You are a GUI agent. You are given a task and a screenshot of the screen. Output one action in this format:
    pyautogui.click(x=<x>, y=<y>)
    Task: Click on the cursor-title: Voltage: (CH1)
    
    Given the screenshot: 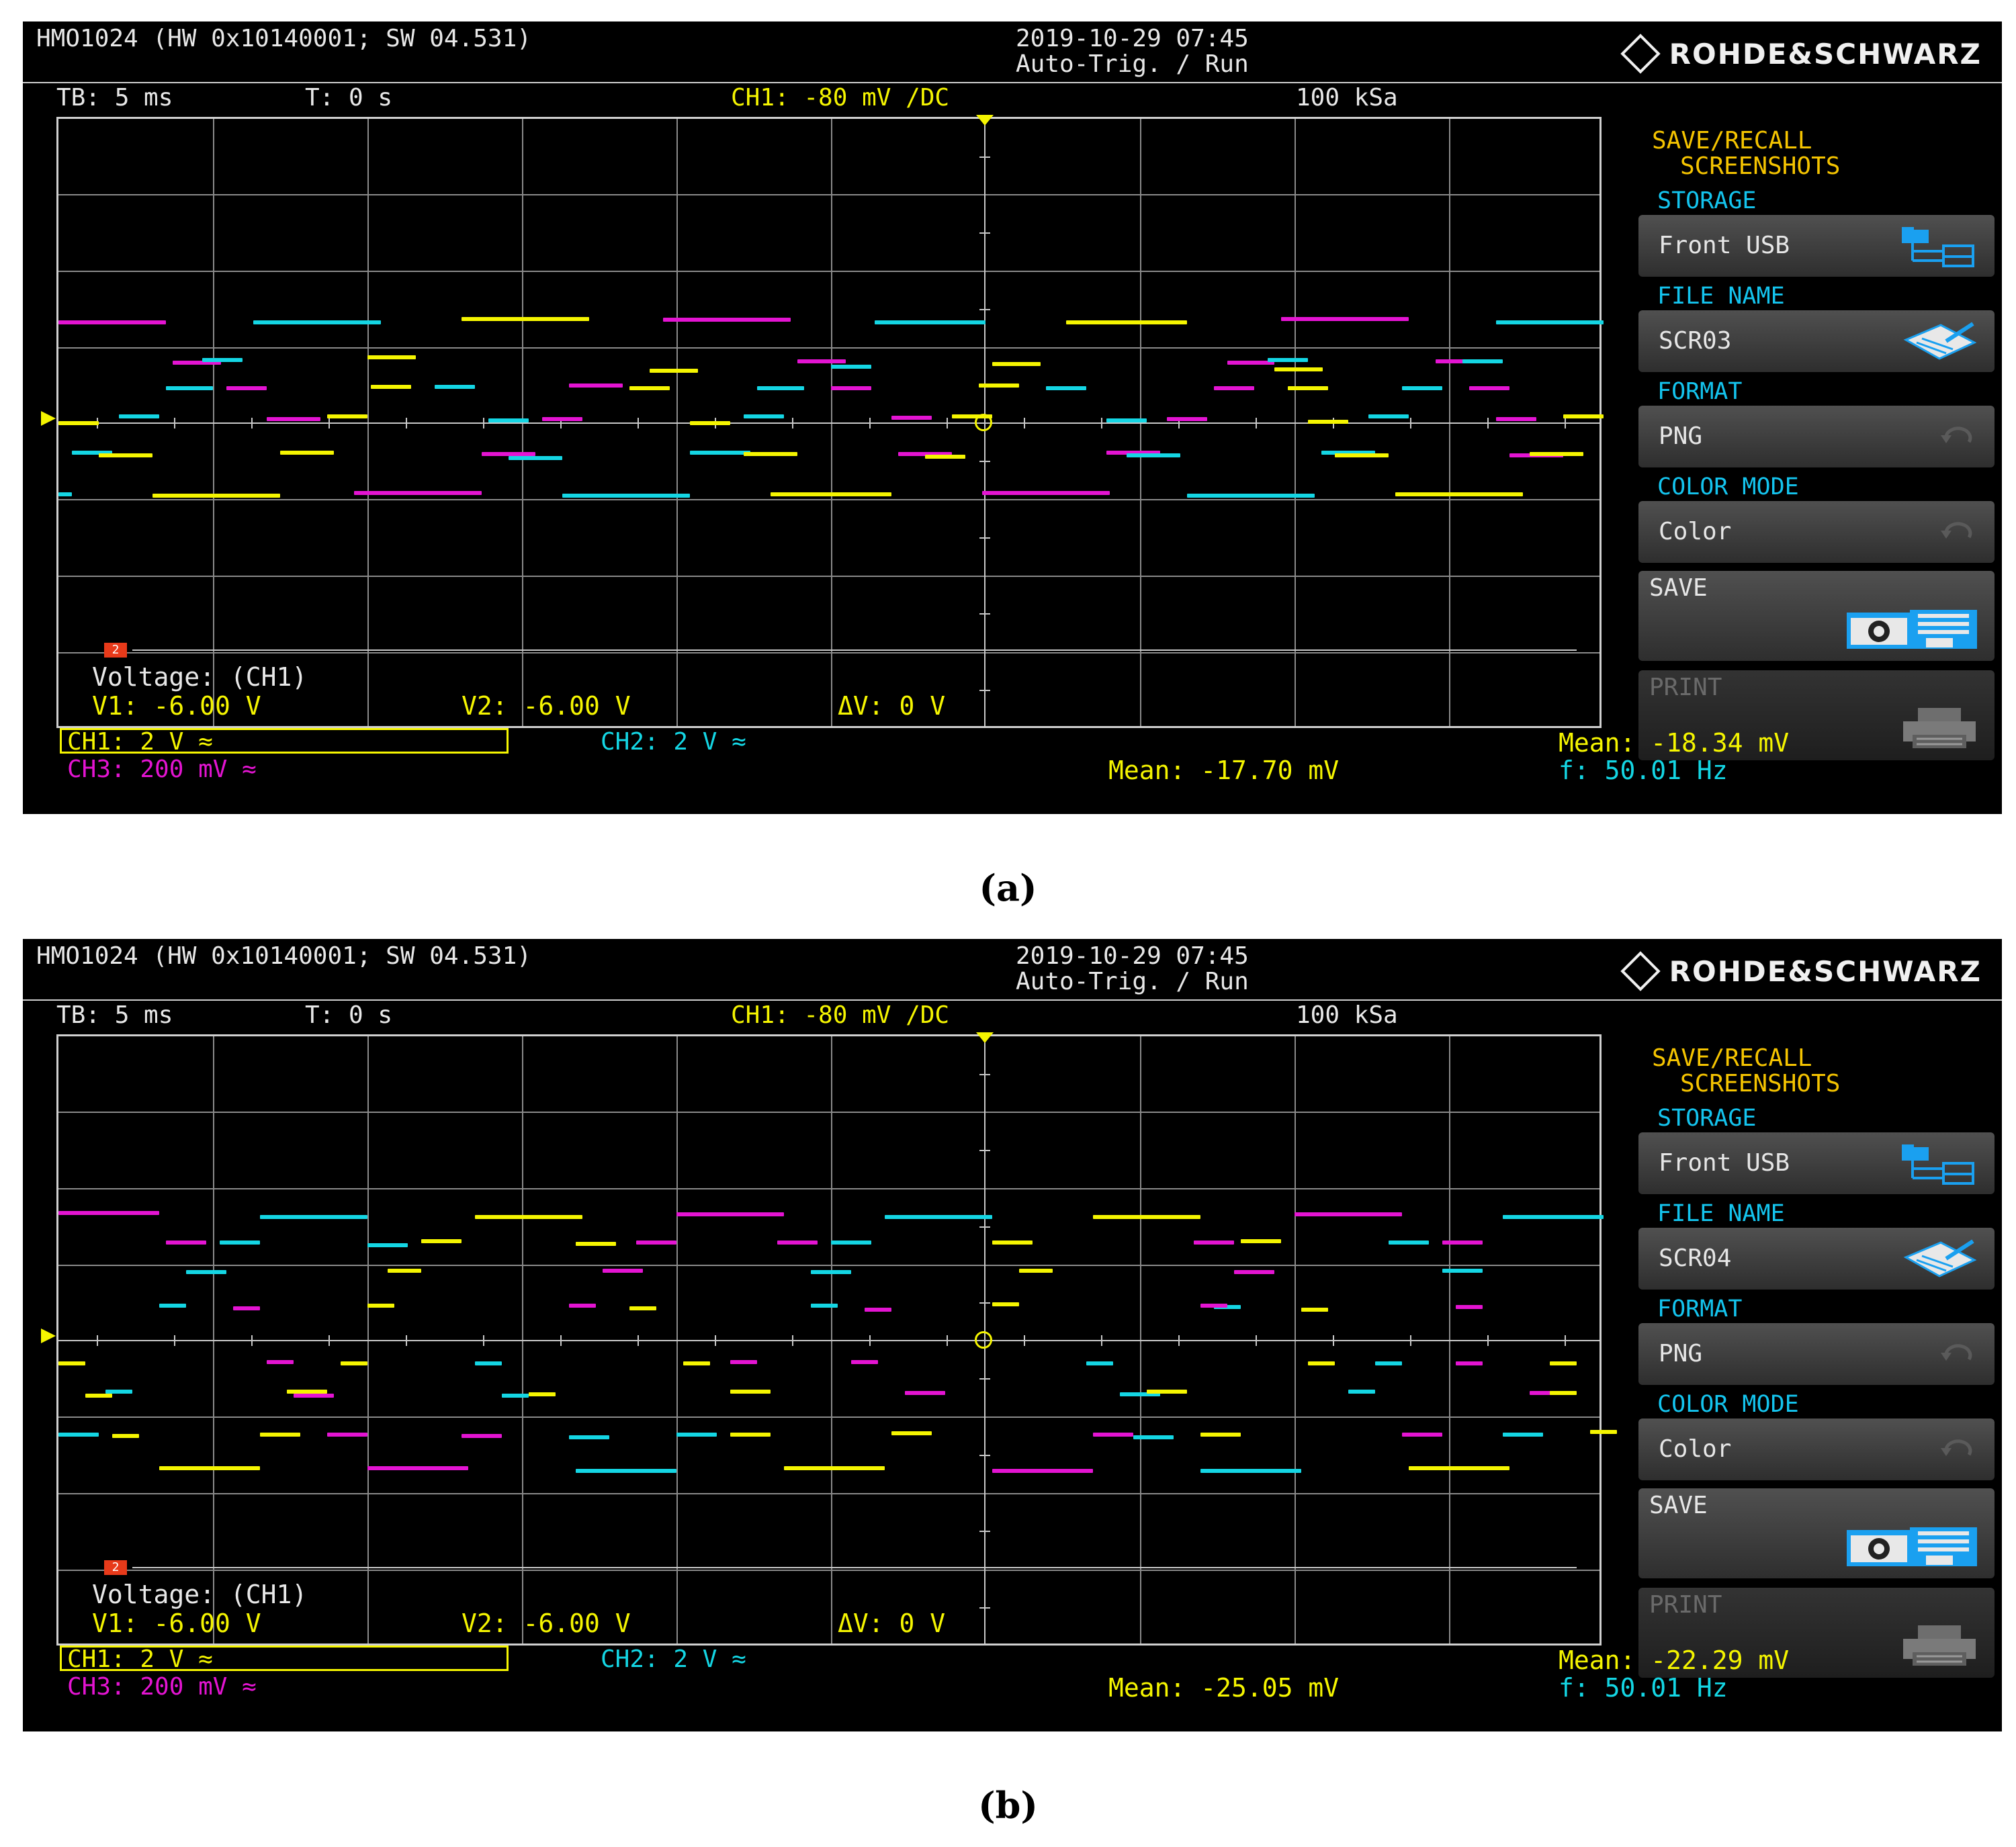 What is the action you would take?
    pyautogui.click(x=200, y=1594)
    